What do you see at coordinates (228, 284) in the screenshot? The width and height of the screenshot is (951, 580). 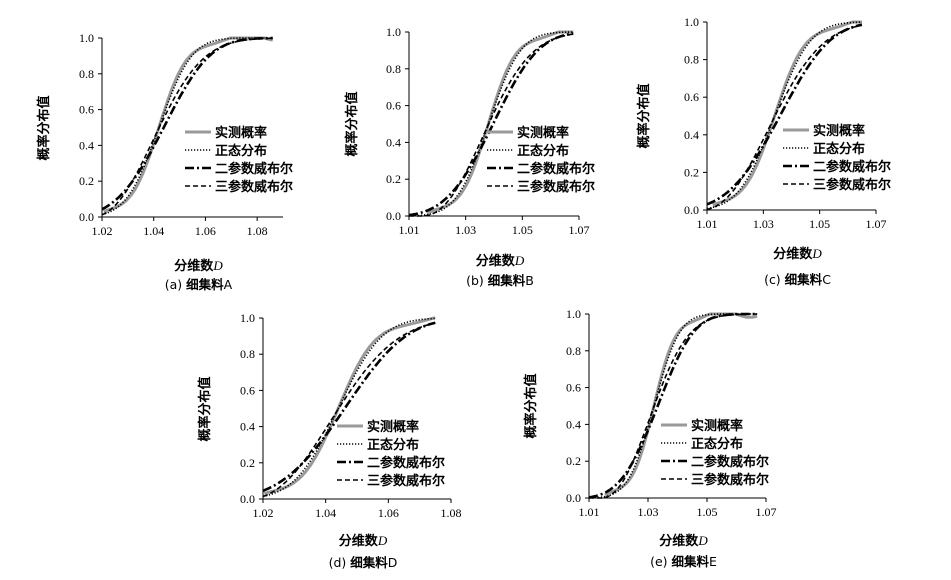 I see `caption-letter: A` at bounding box center [228, 284].